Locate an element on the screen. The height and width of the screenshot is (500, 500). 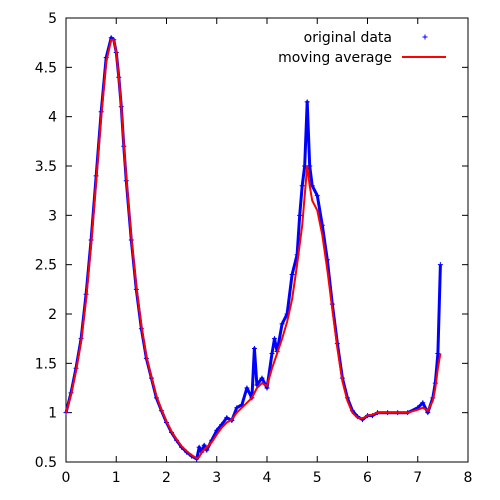
legend-label-original: original data is located at coordinates (348, 38).